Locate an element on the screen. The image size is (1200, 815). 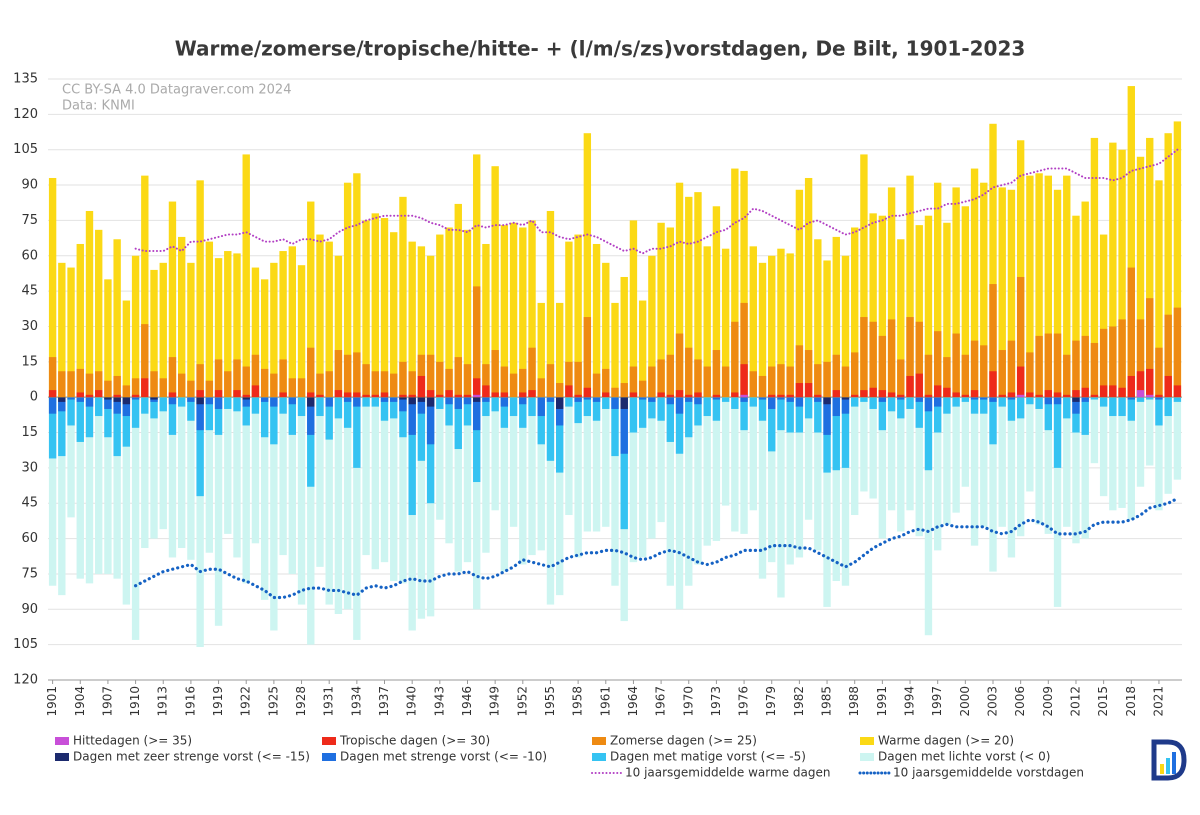
x-tick-label: 1922 is located at coordinates (246, 701).